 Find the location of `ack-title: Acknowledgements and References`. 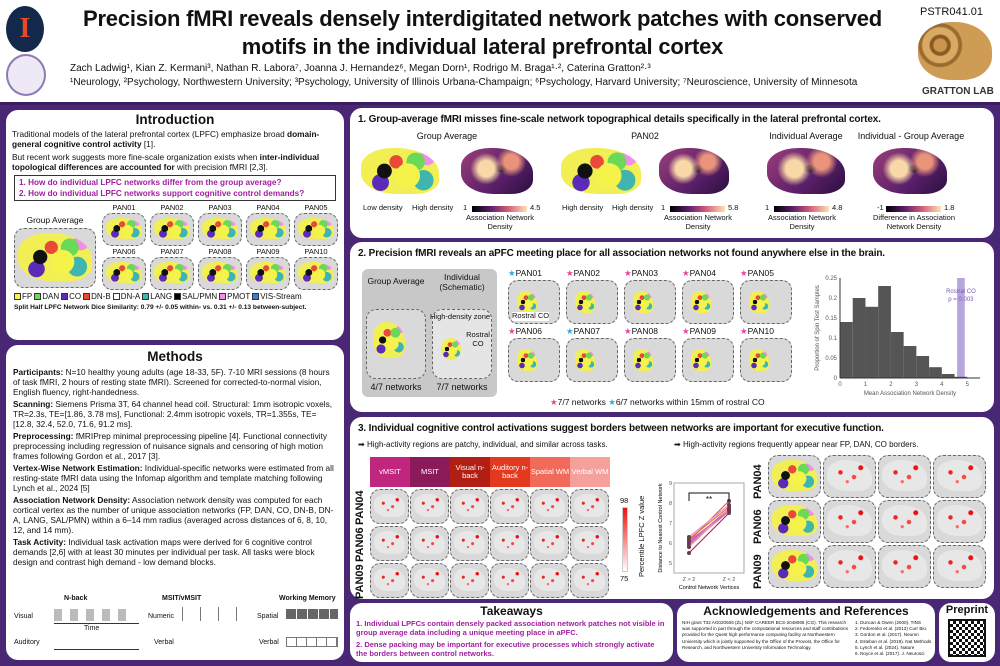

ack-title: Acknowledgements and References is located at coordinates (806, 611).